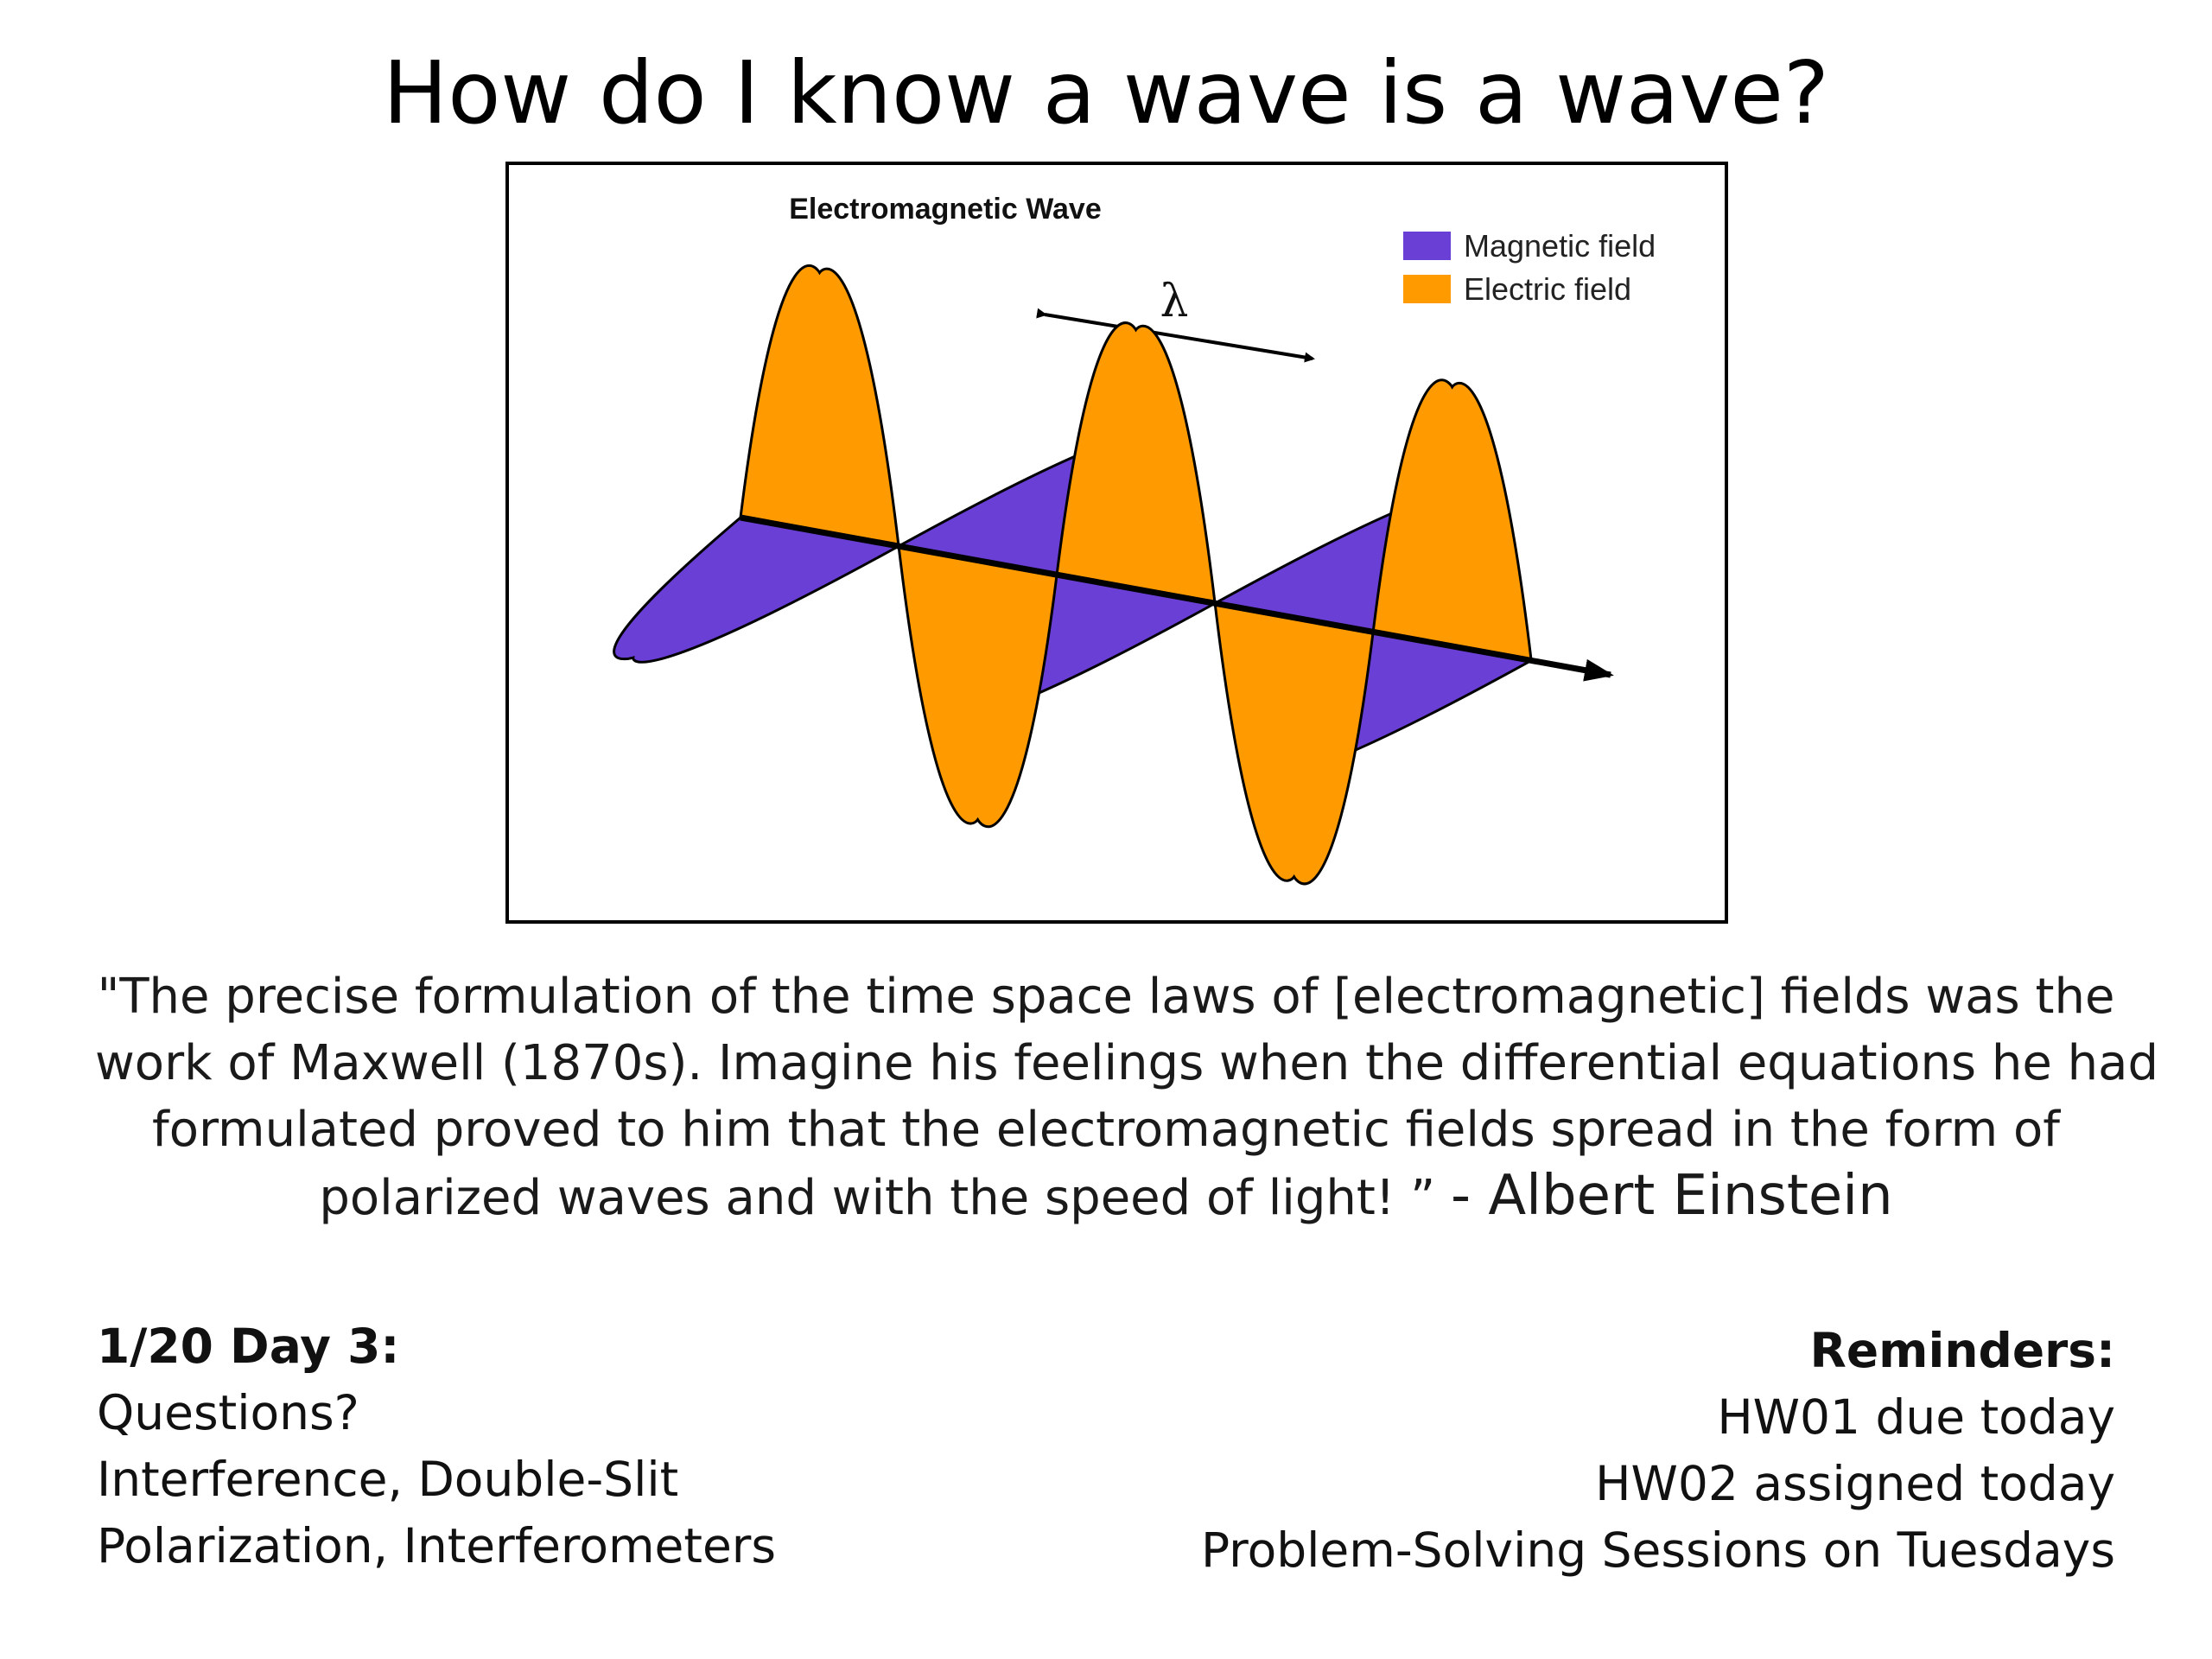  What do you see at coordinates (388, 1479) in the screenshot?
I see `agenda-item: Interference, Double-Slit` at bounding box center [388, 1479].